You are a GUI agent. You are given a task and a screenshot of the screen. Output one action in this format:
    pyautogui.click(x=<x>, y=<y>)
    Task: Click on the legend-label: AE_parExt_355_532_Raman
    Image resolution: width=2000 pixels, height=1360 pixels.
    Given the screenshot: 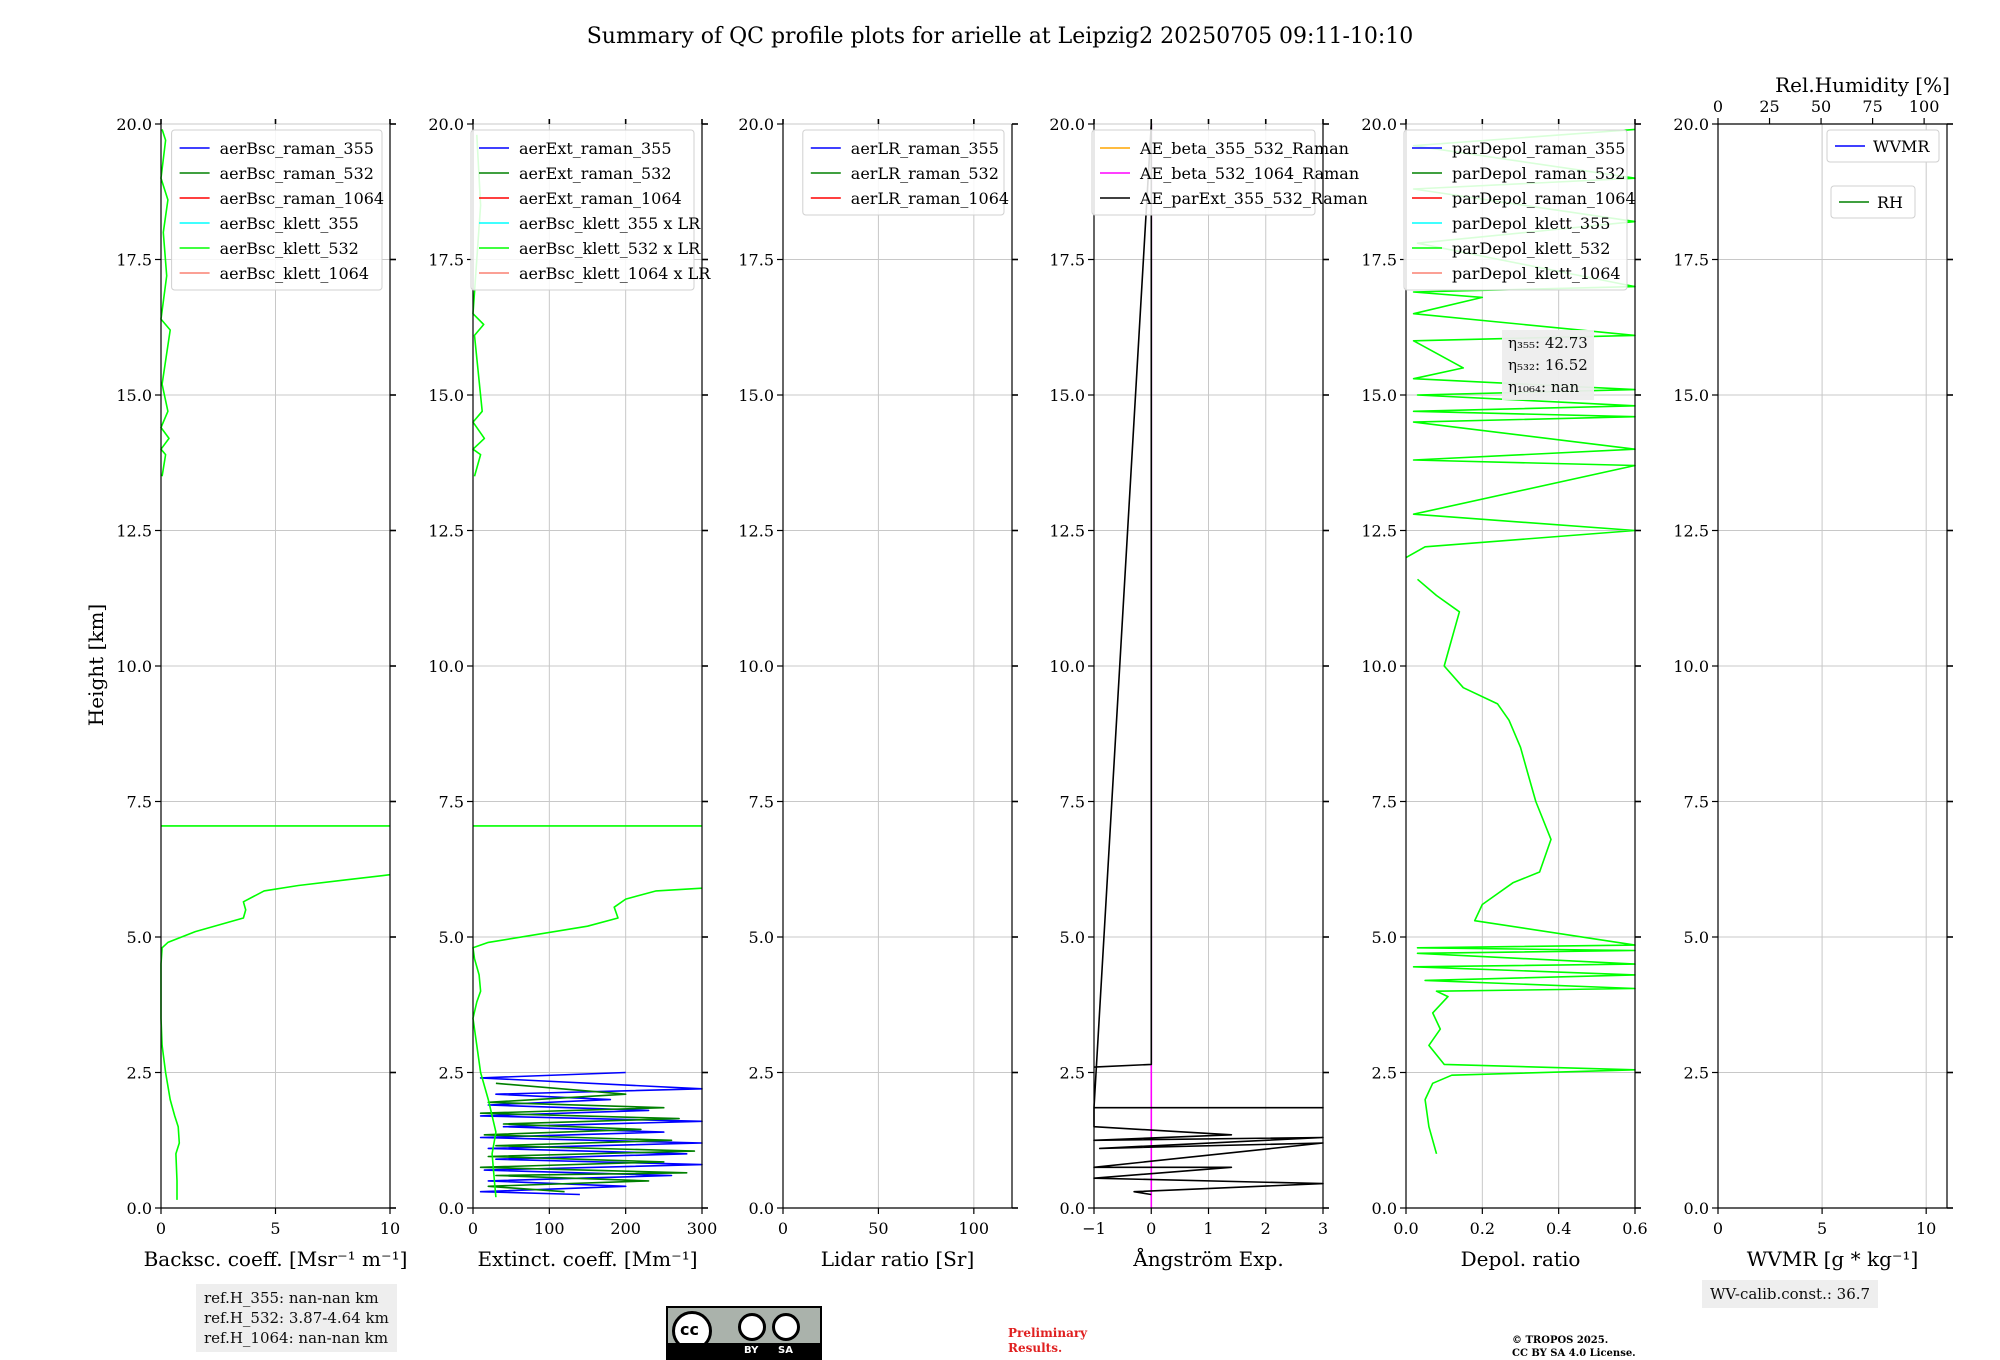 What is the action you would take?
    pyautogui.click(x=1253, y=198)
    